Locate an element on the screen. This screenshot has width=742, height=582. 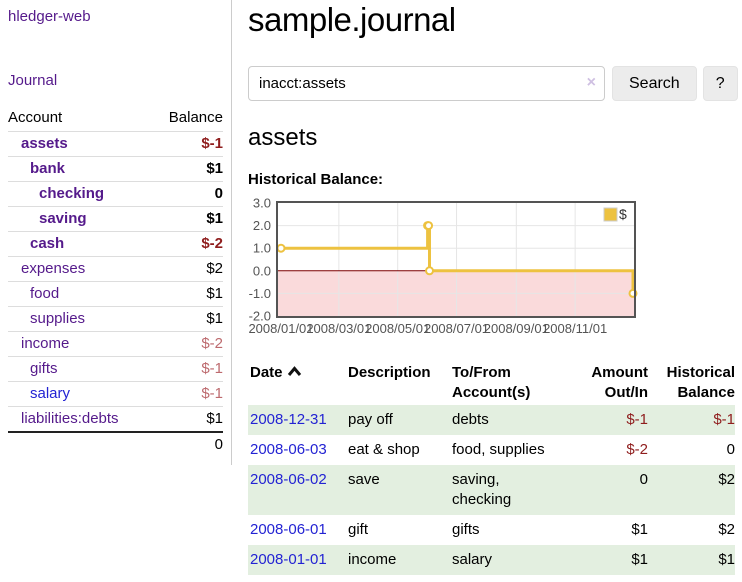
accounts-total-row: 0 is located at coordinates (115, 444).